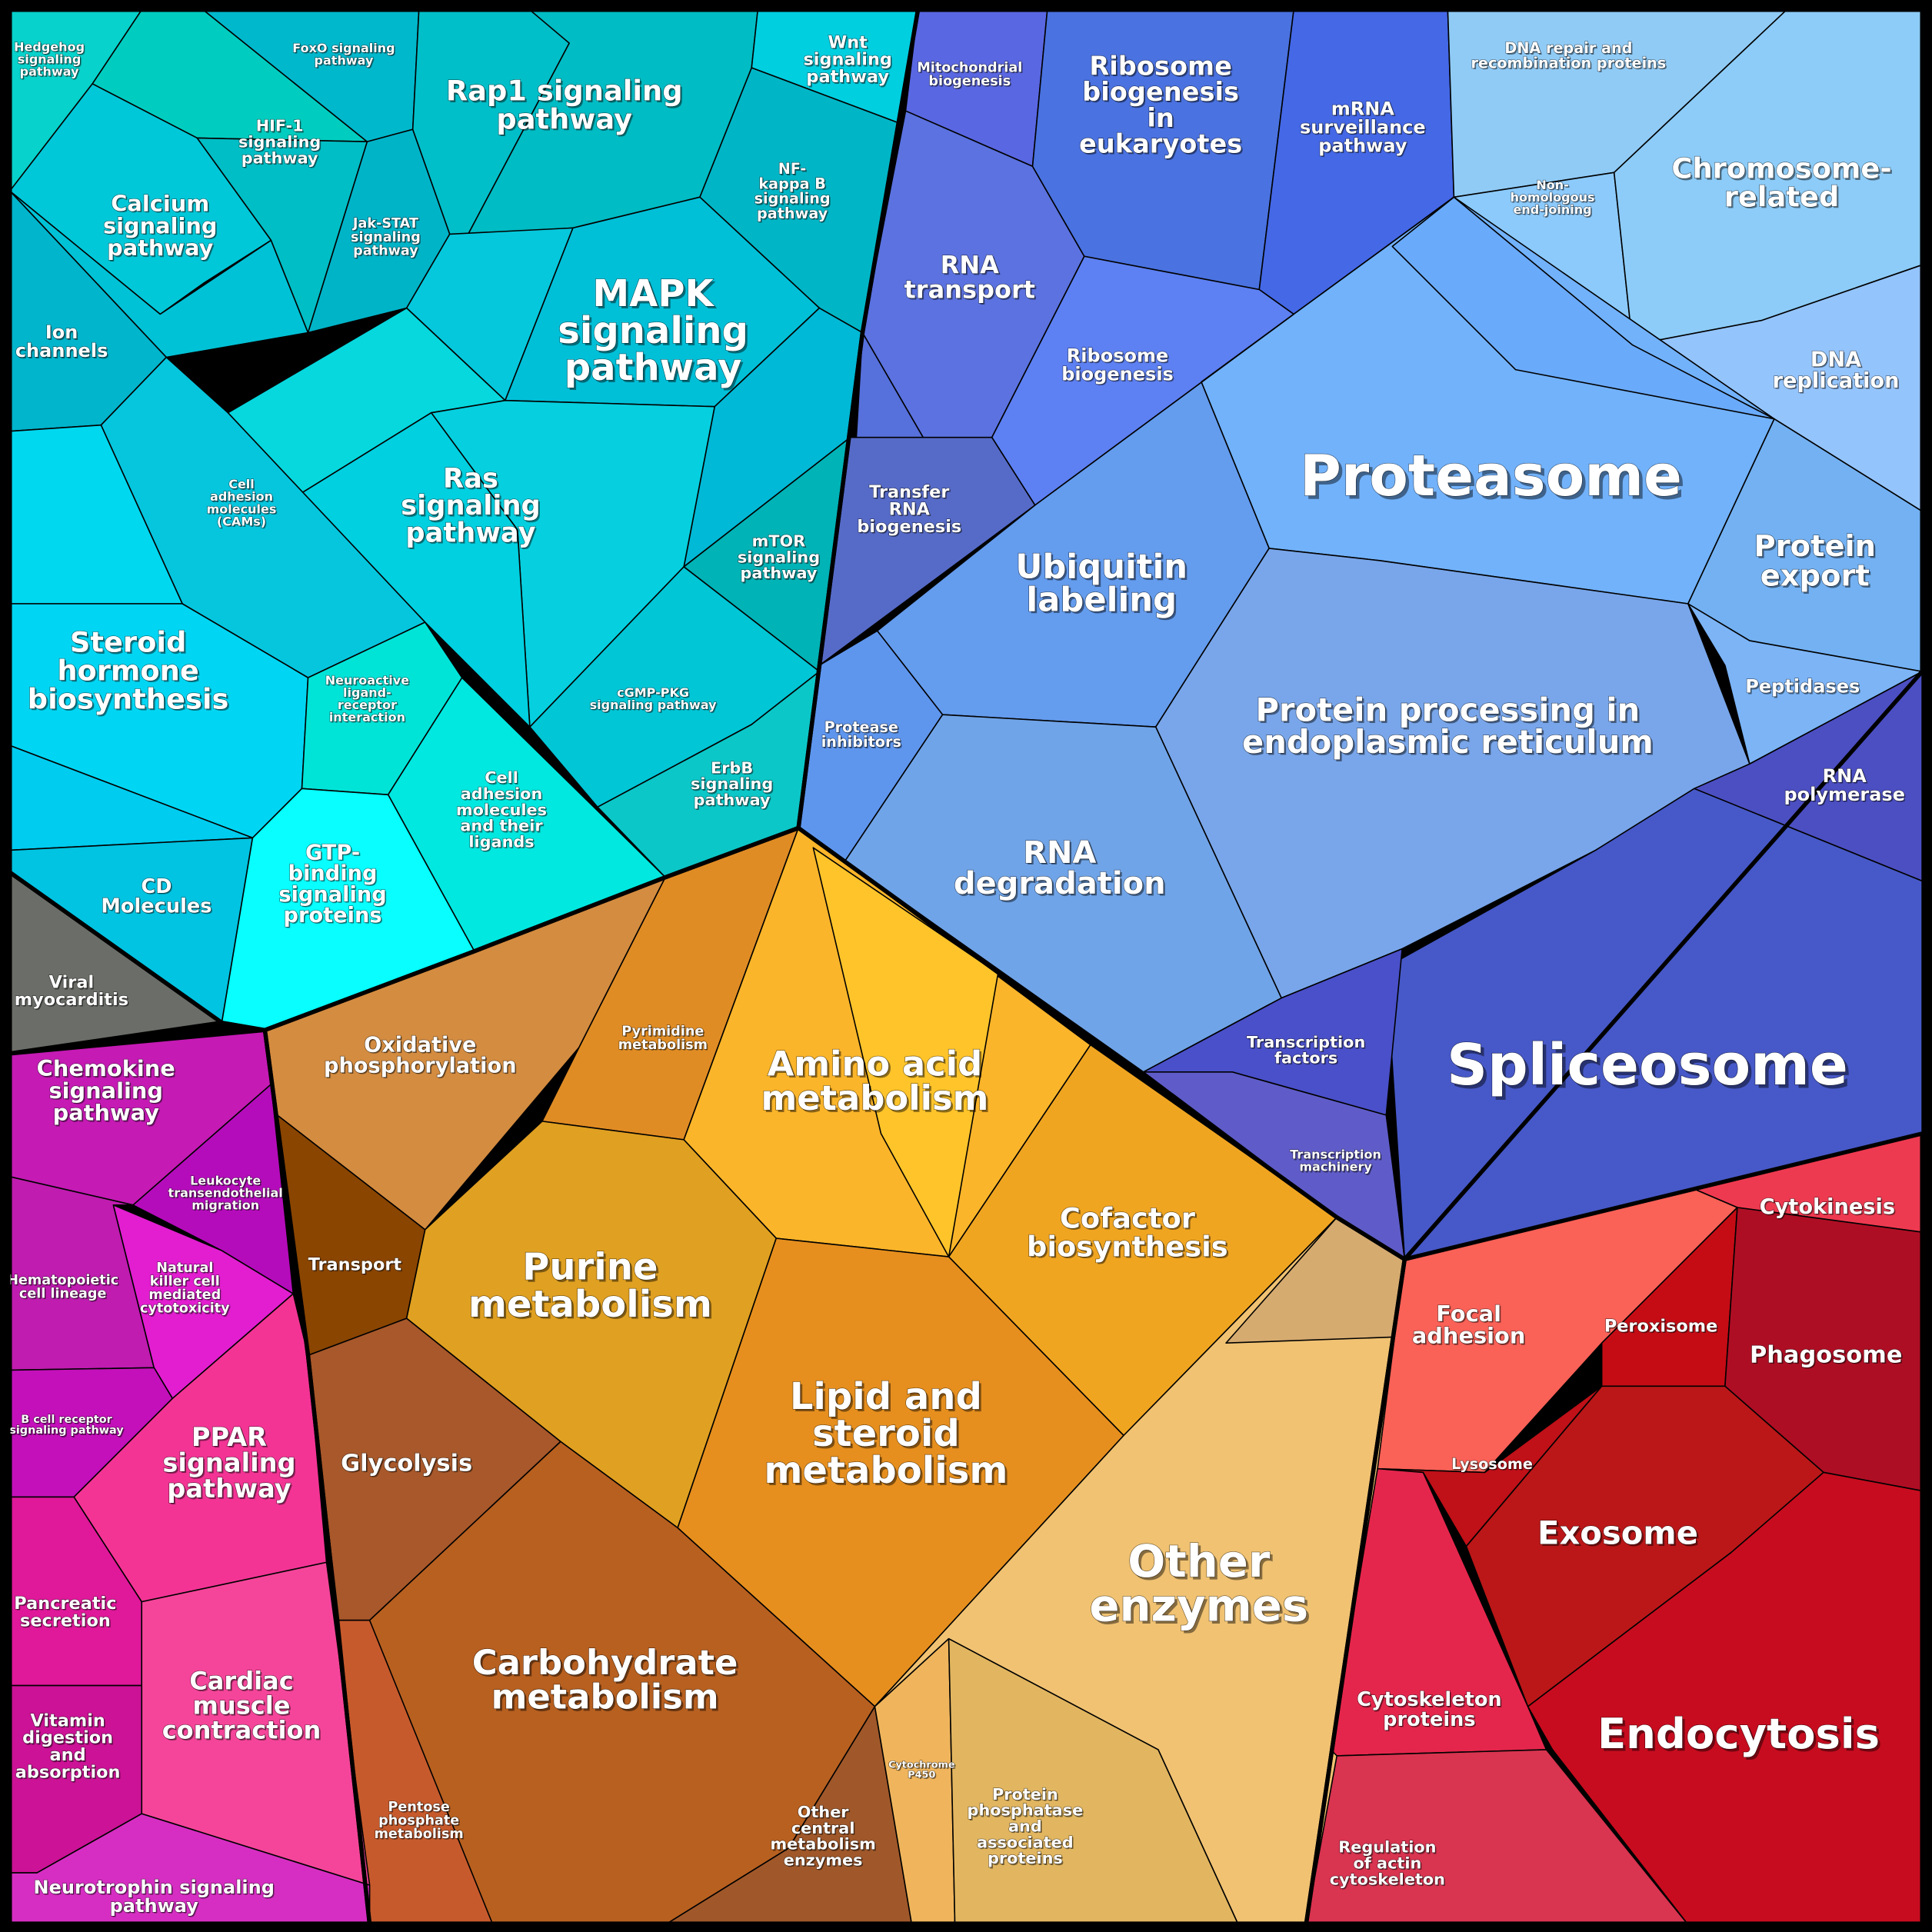 Image resolution: width=1932 pixels, height=1932 pixels. I want to click on category-label: Phagosome, so click(1826, 1354).